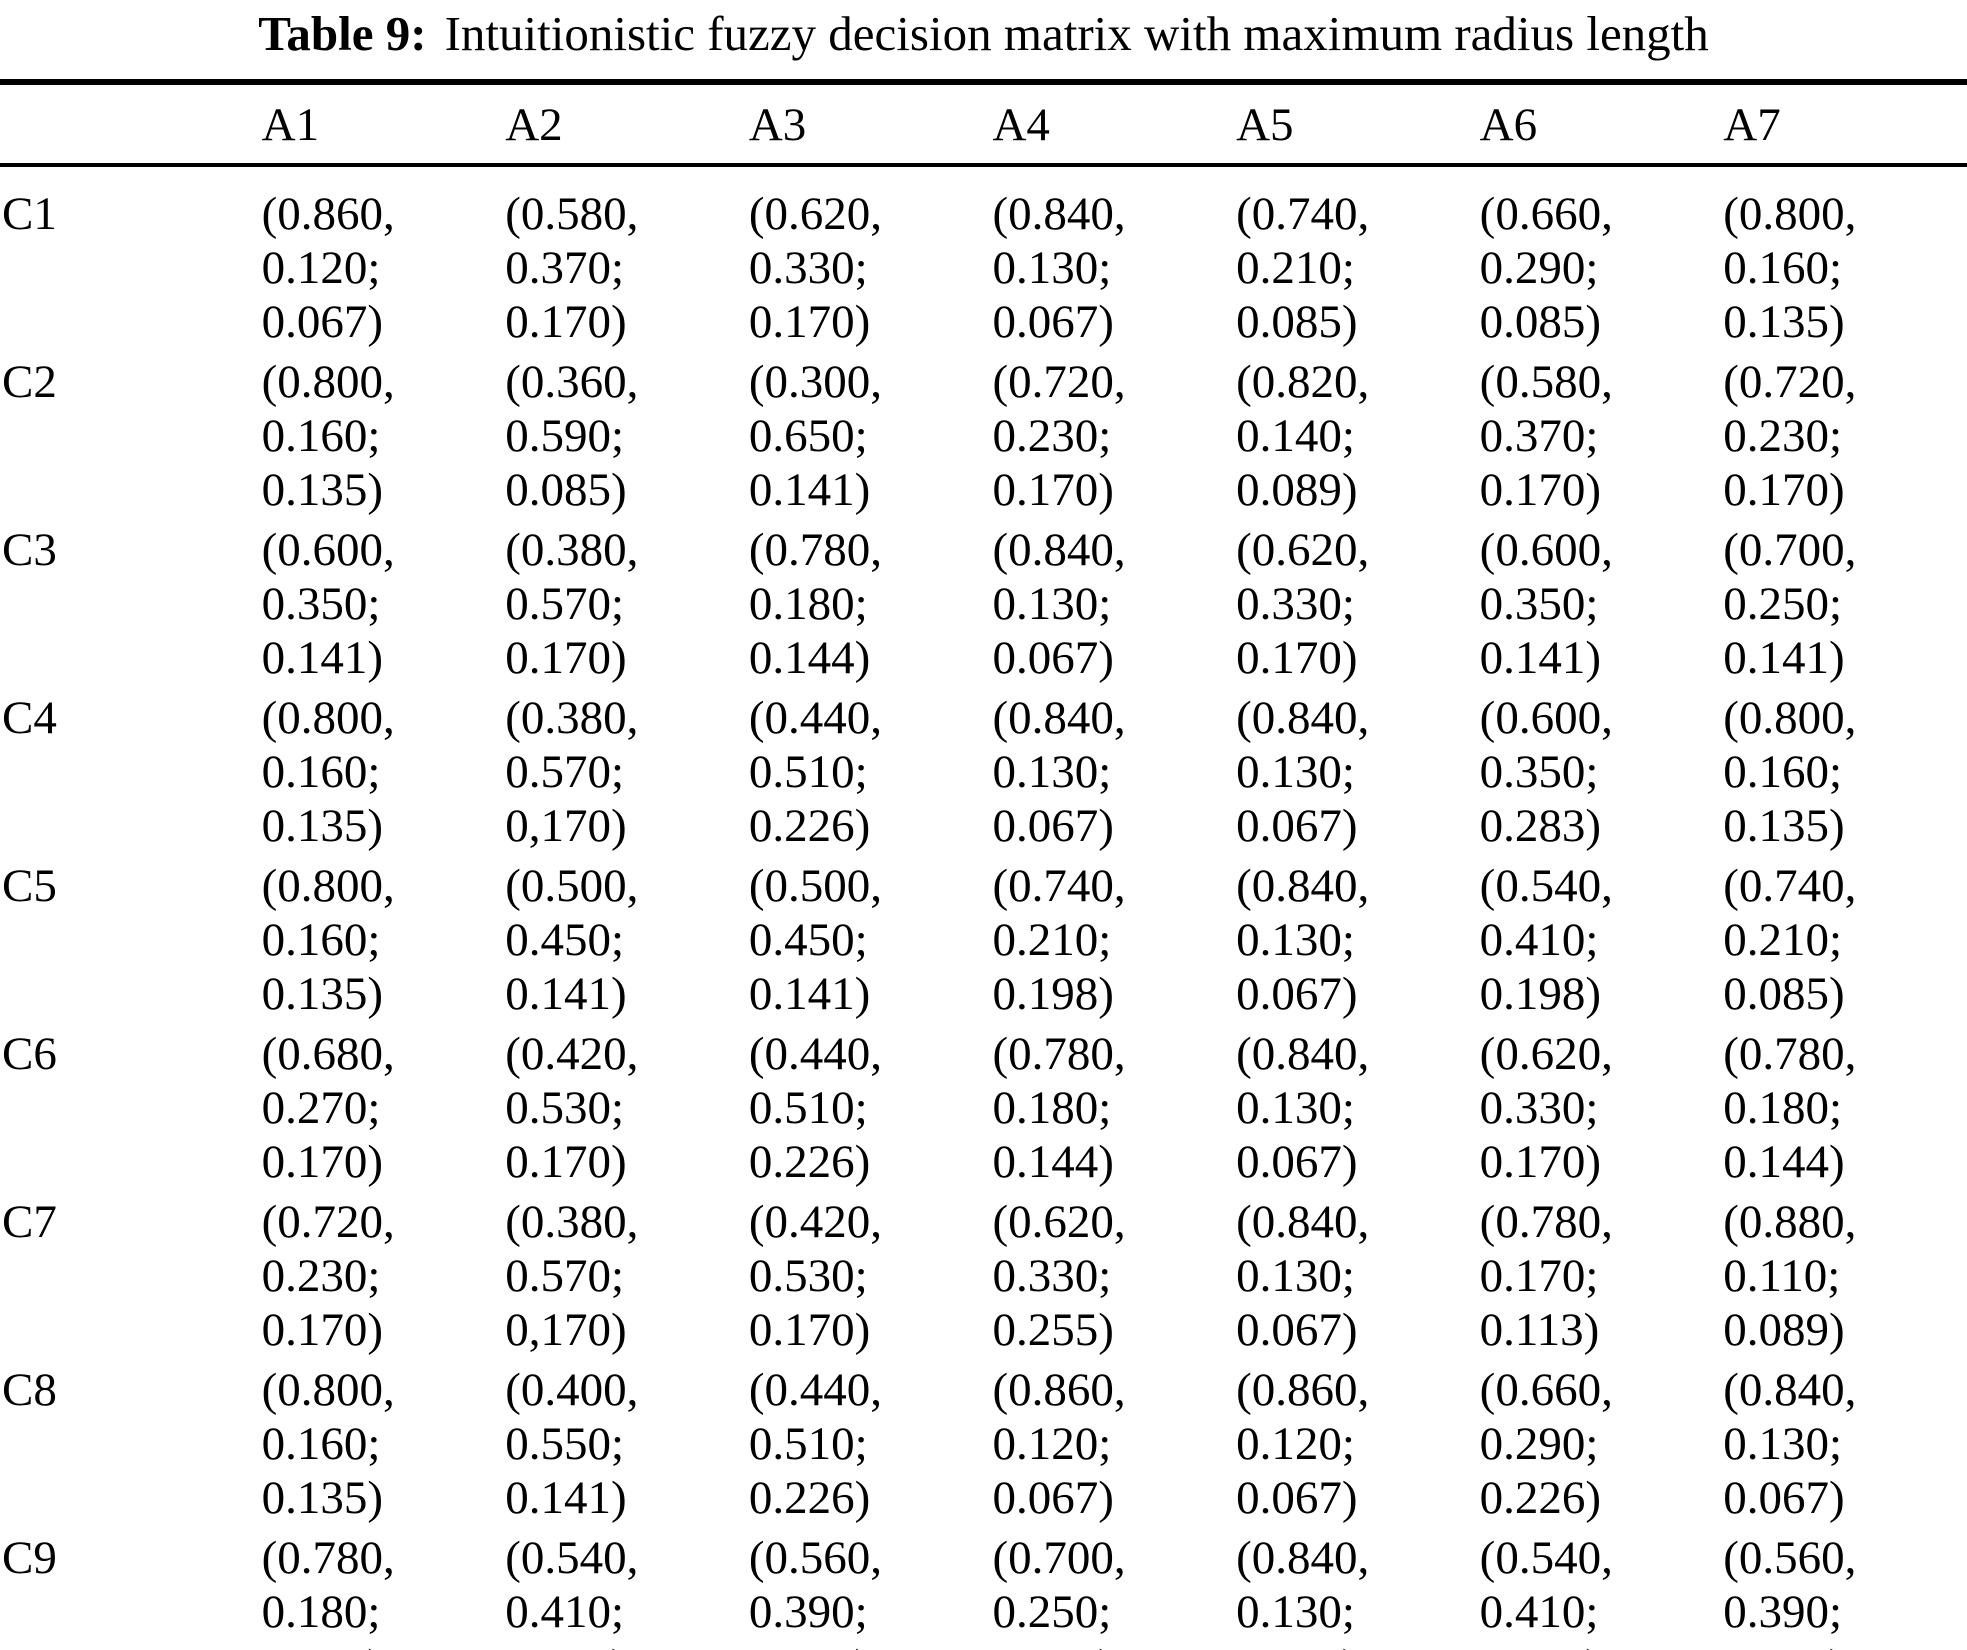 This screenshot has width=1967, height=1650. I want to click on matrix-cell: (0.740, 0.210; 0.198), so click(1059, 940).